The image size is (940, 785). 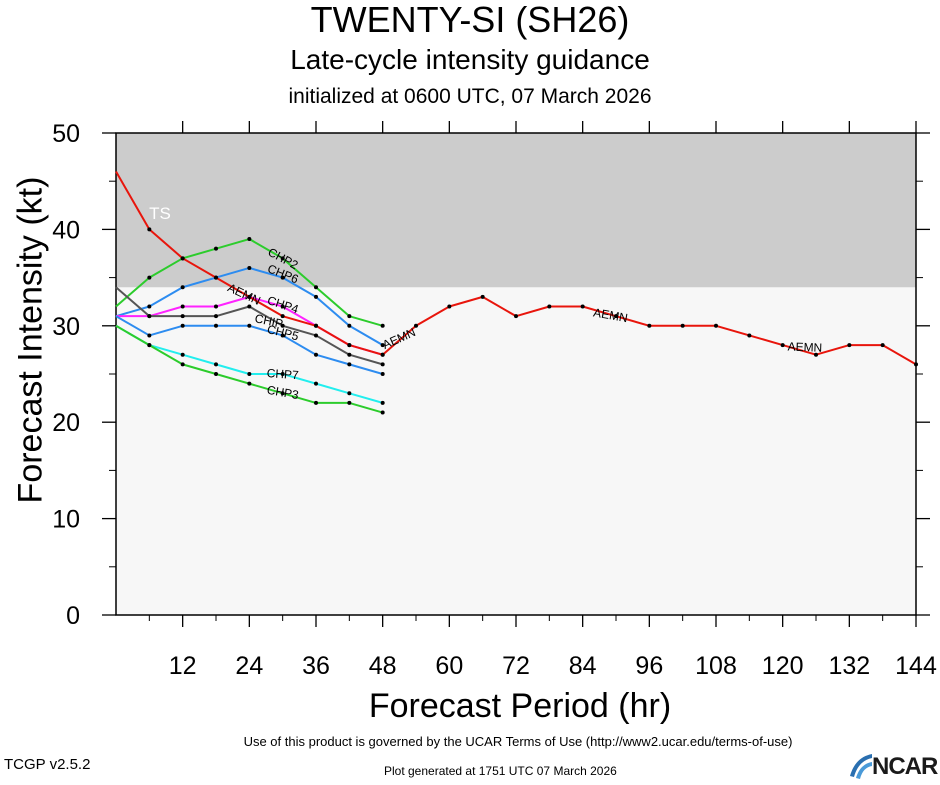 I want to click on y-tick-label: 40, so click(x=66, y=230).